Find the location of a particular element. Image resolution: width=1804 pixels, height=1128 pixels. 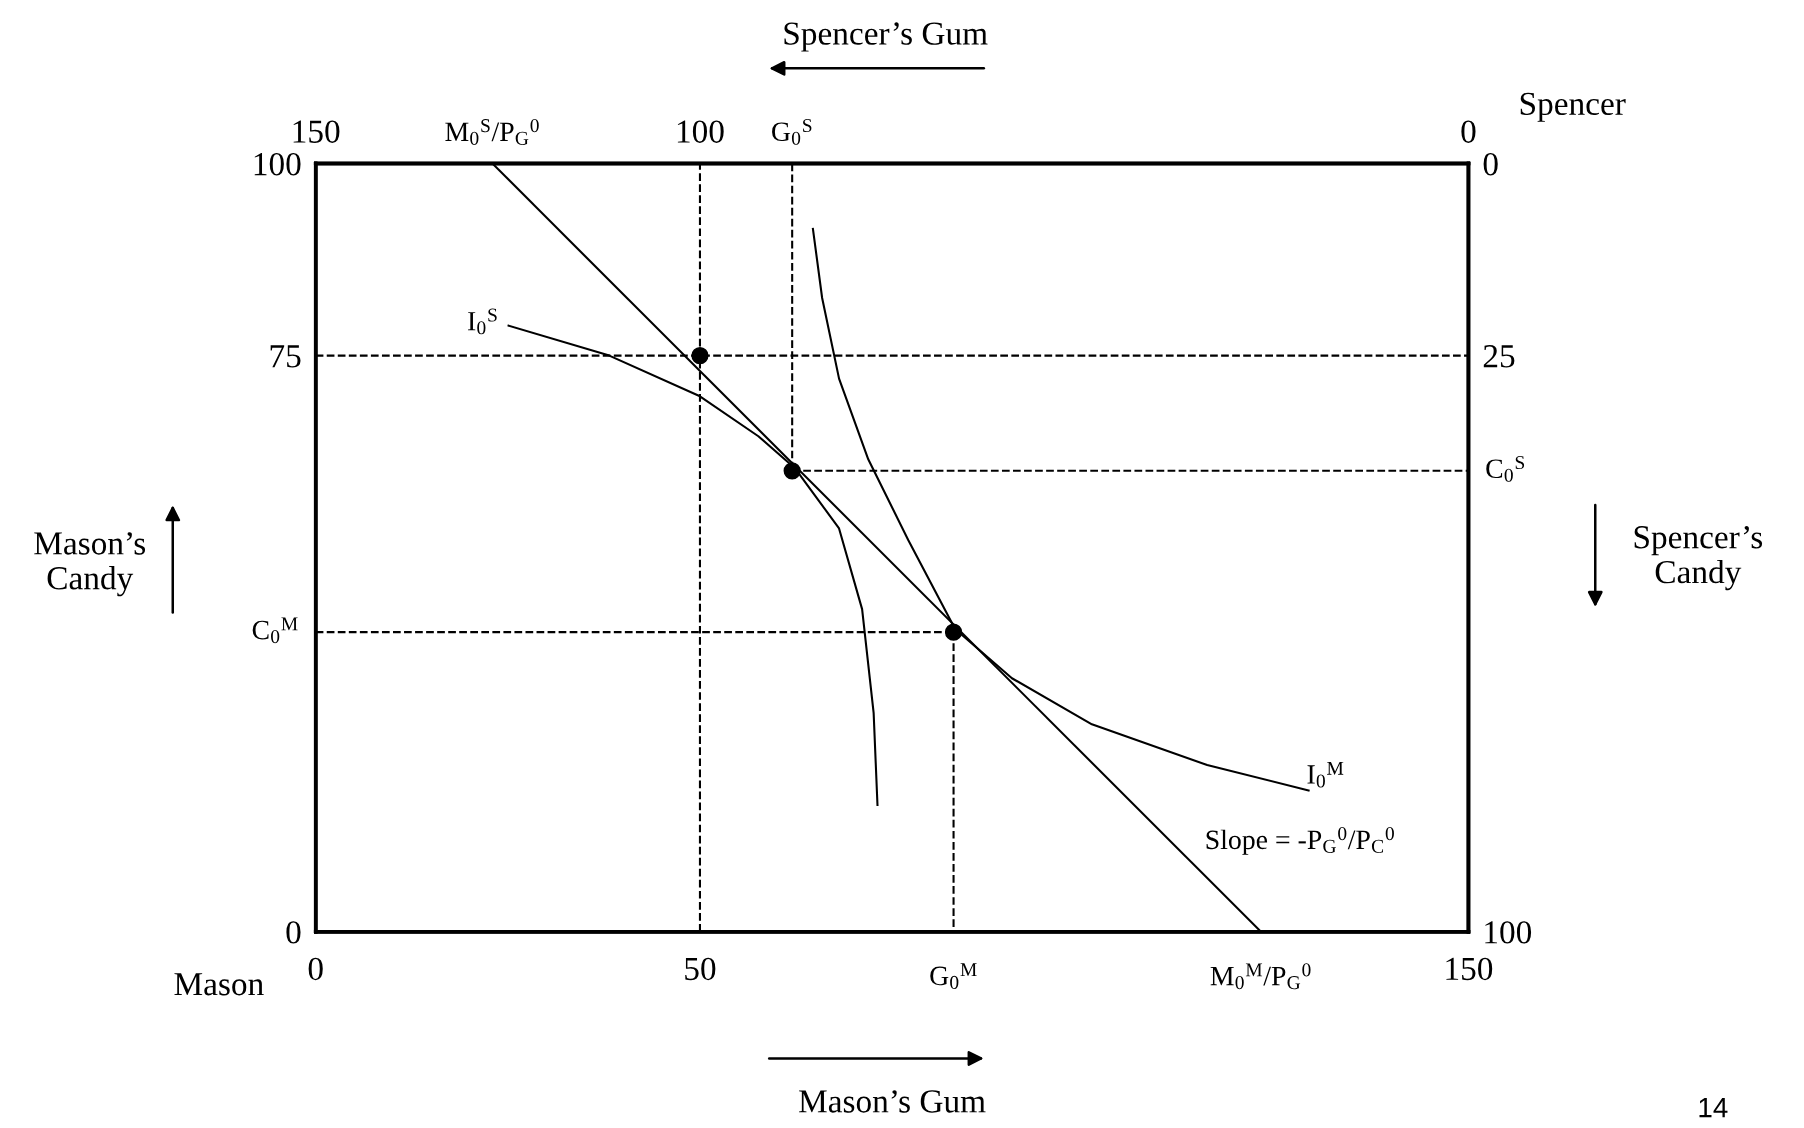

y-tick-label: 0 is located at coordinates (293, 932).